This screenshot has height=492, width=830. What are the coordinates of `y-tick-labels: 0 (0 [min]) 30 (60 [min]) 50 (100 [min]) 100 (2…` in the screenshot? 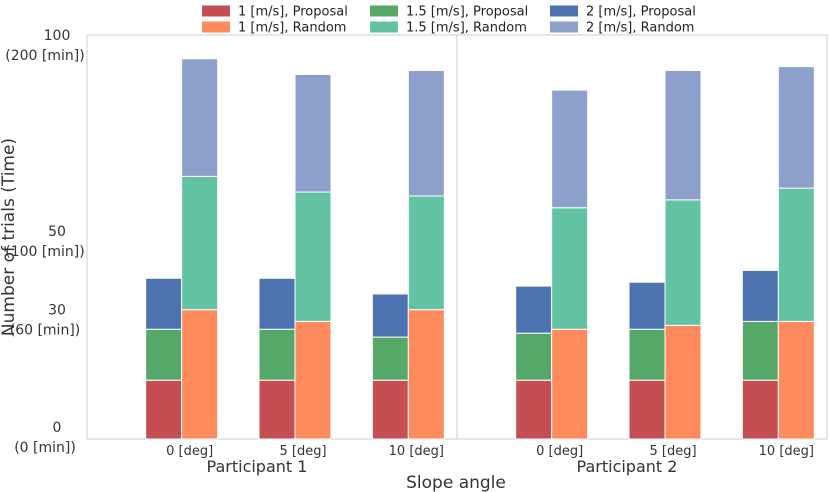 It's located at (44, 242).